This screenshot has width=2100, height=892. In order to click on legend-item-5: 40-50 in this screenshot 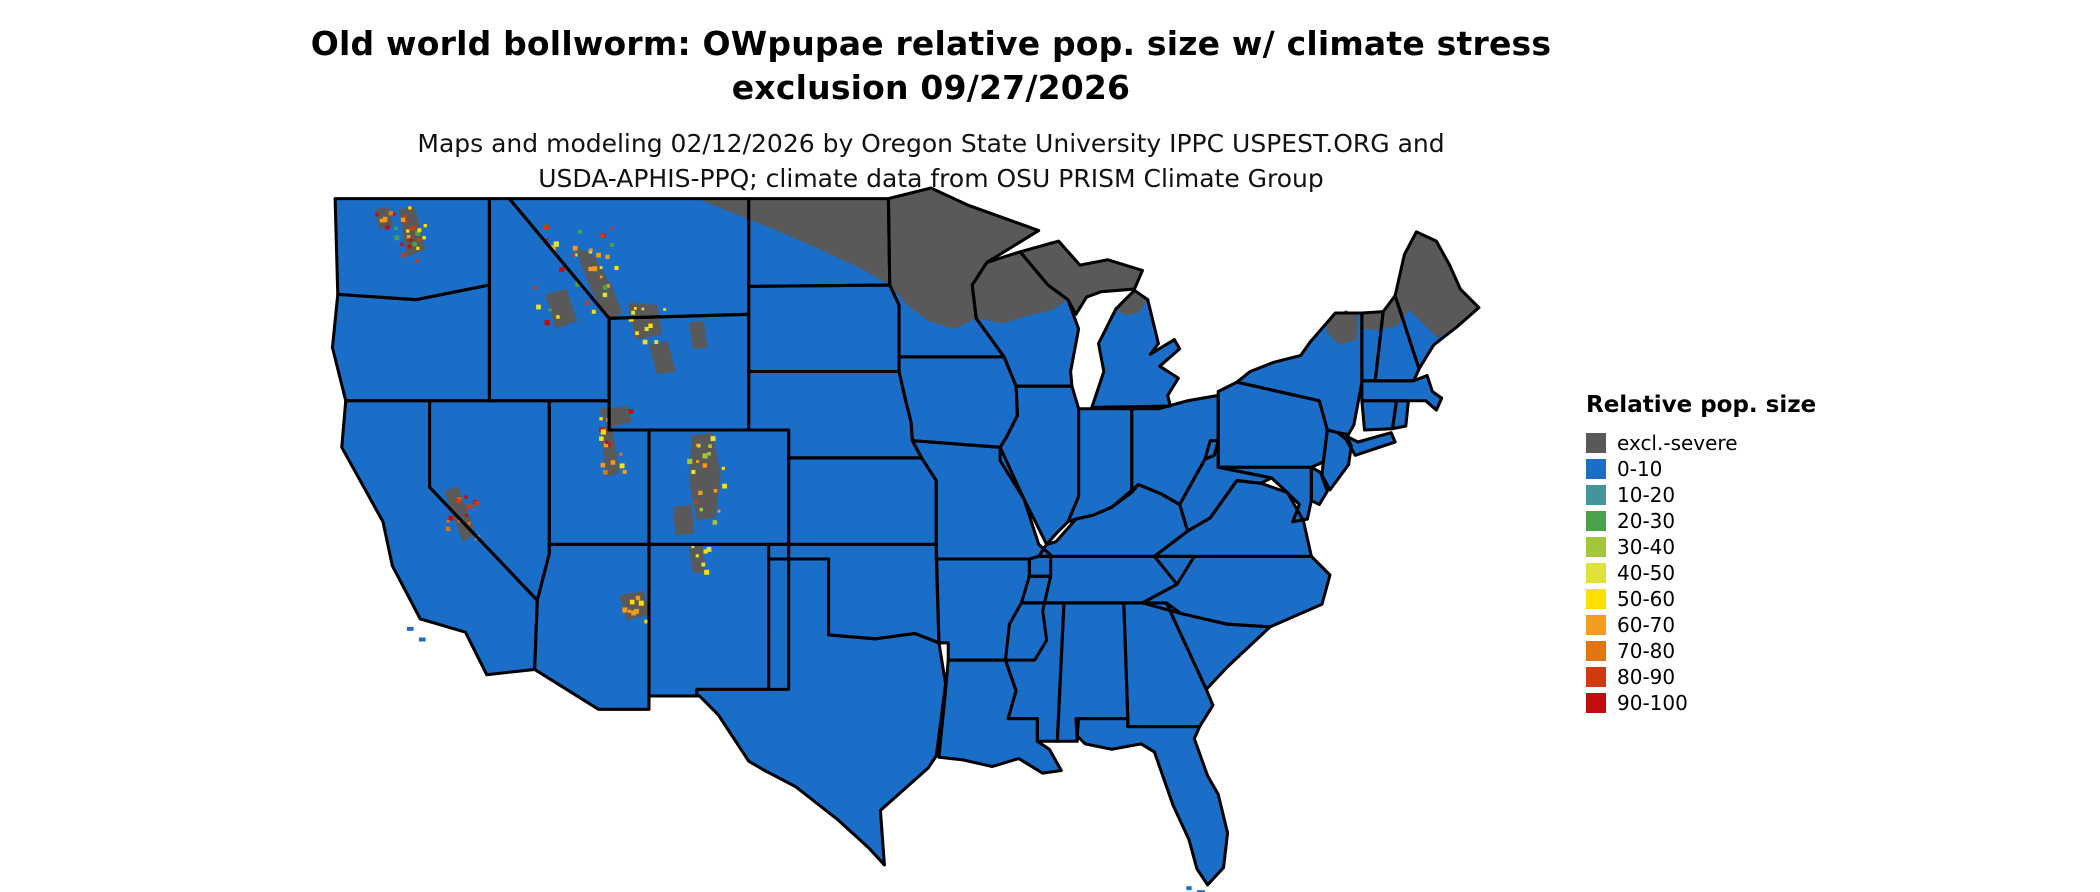, I will do `click(1701, 573)`.